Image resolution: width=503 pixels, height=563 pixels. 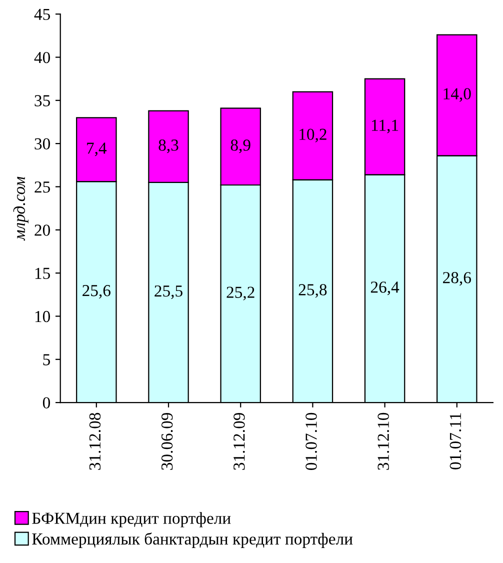 I want to click on y-tick-label: 20, so click(x=42, y=230).